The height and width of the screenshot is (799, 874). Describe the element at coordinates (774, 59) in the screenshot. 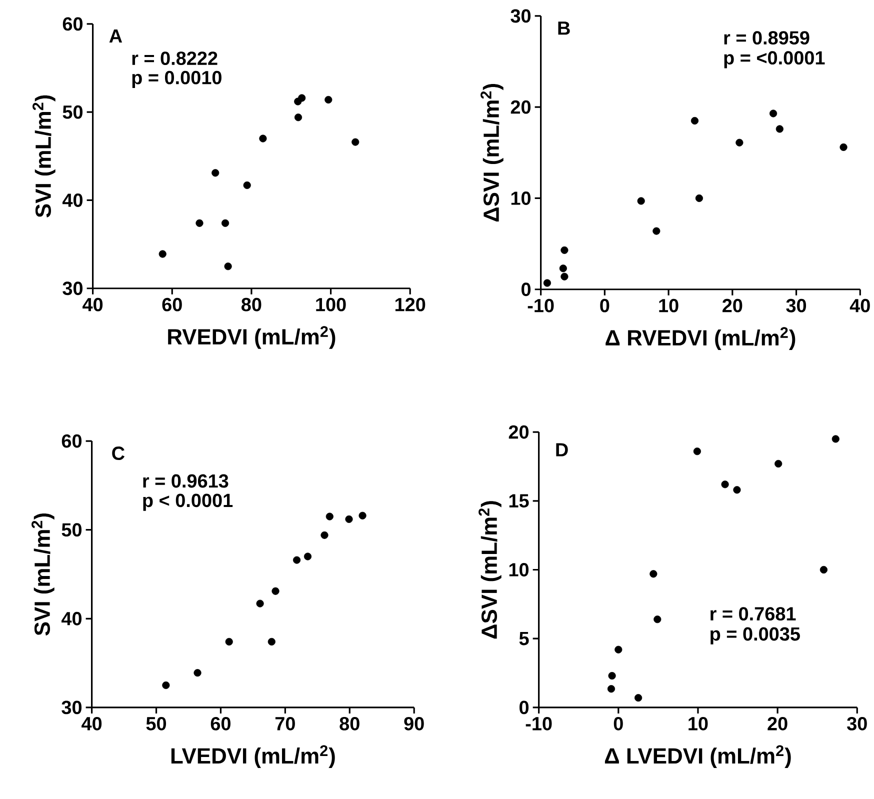

I see `annotation: p = <0.0001` at that location.